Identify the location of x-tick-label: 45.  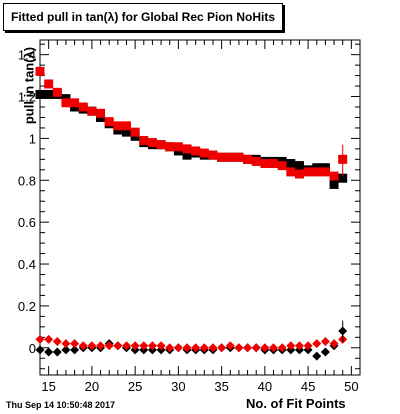
(308, 386).